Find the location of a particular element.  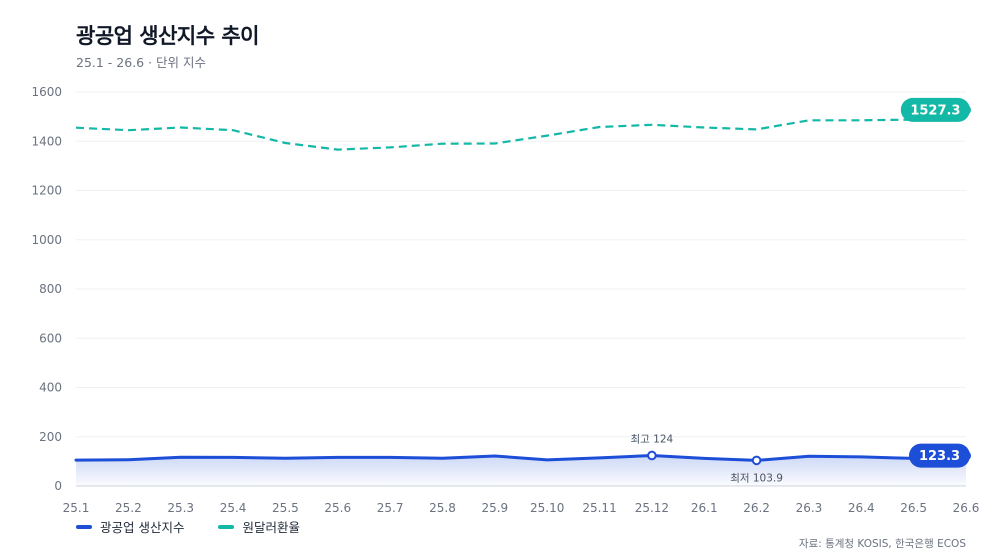

x-tick-label: 26.4 is located at coordinates (861, 508).